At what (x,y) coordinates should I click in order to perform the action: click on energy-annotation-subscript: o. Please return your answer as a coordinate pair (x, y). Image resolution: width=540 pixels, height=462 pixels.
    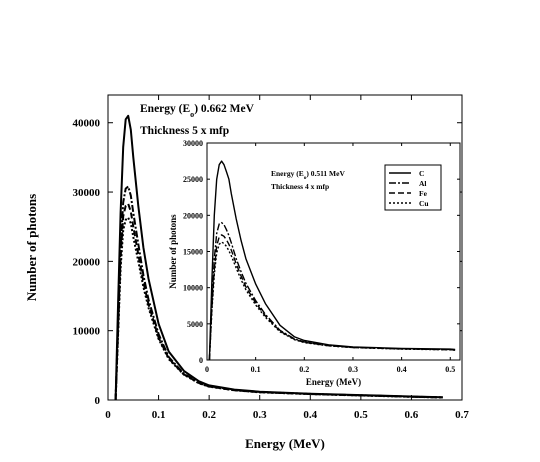
    Looking at the image, I should click on (192, 114).